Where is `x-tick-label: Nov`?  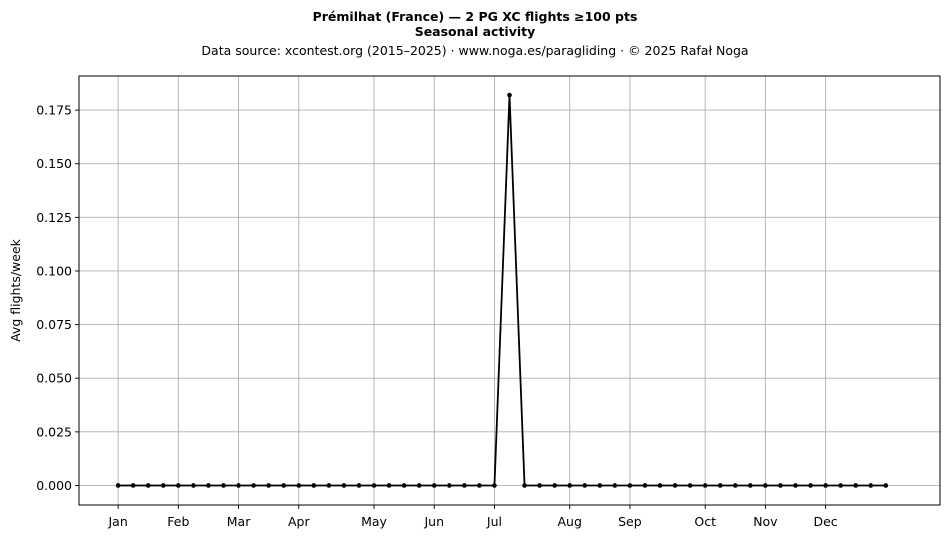
x-tick-label: Nov is located at coordinates (765, 521).